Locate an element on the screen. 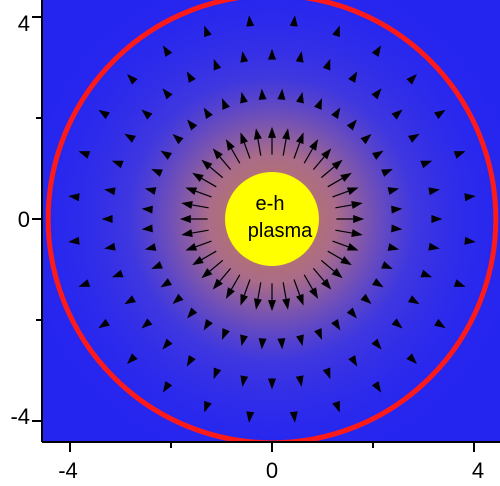 The height and width of the screenshot is (486, 500). x-tick-label-neg4: -4 is located at coordinates (68, 470).